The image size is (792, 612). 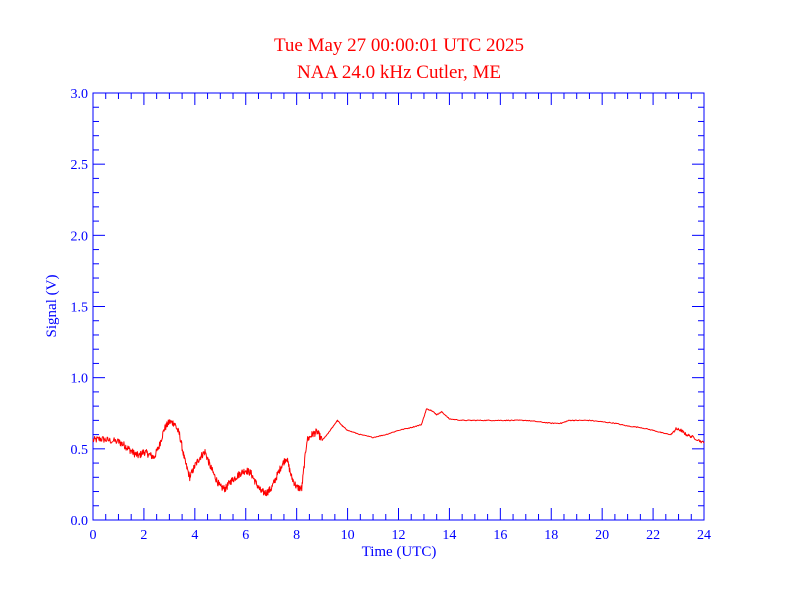 I want to click on y-tick-label: 0.5, so click(x=80, y=450).